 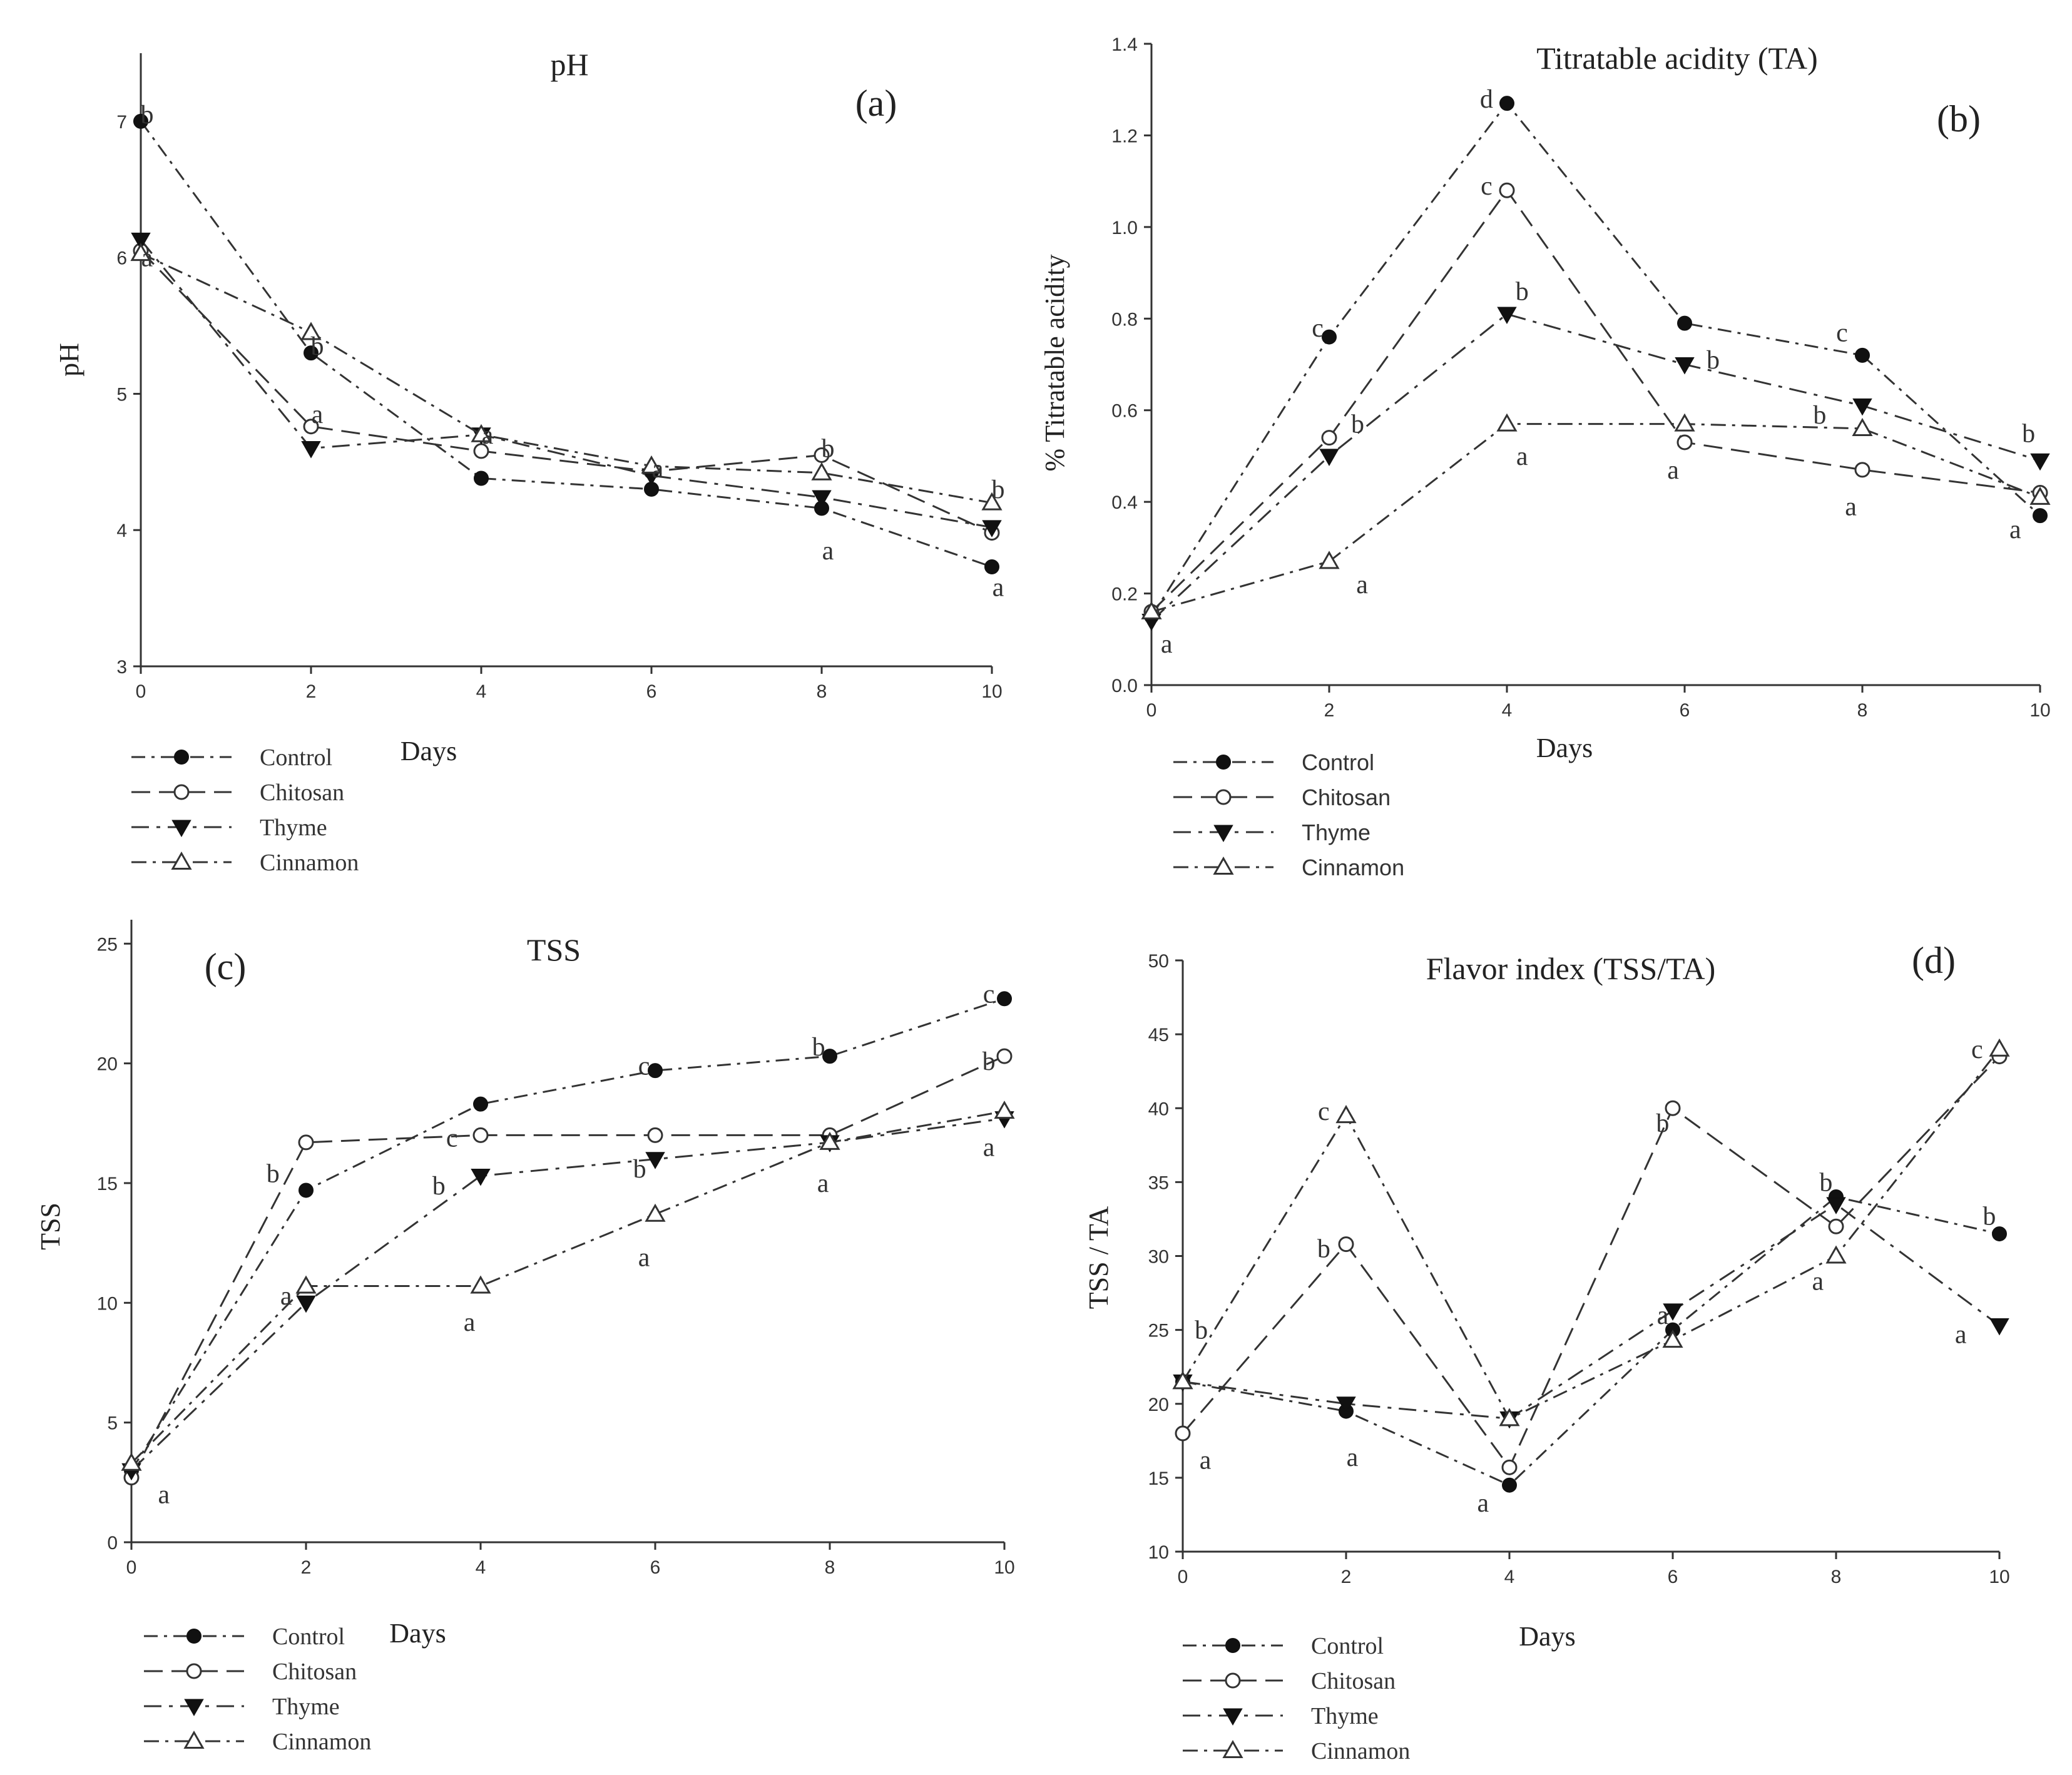 I want to click on y-tick-label: 30, so click(x=1158, y=1257).